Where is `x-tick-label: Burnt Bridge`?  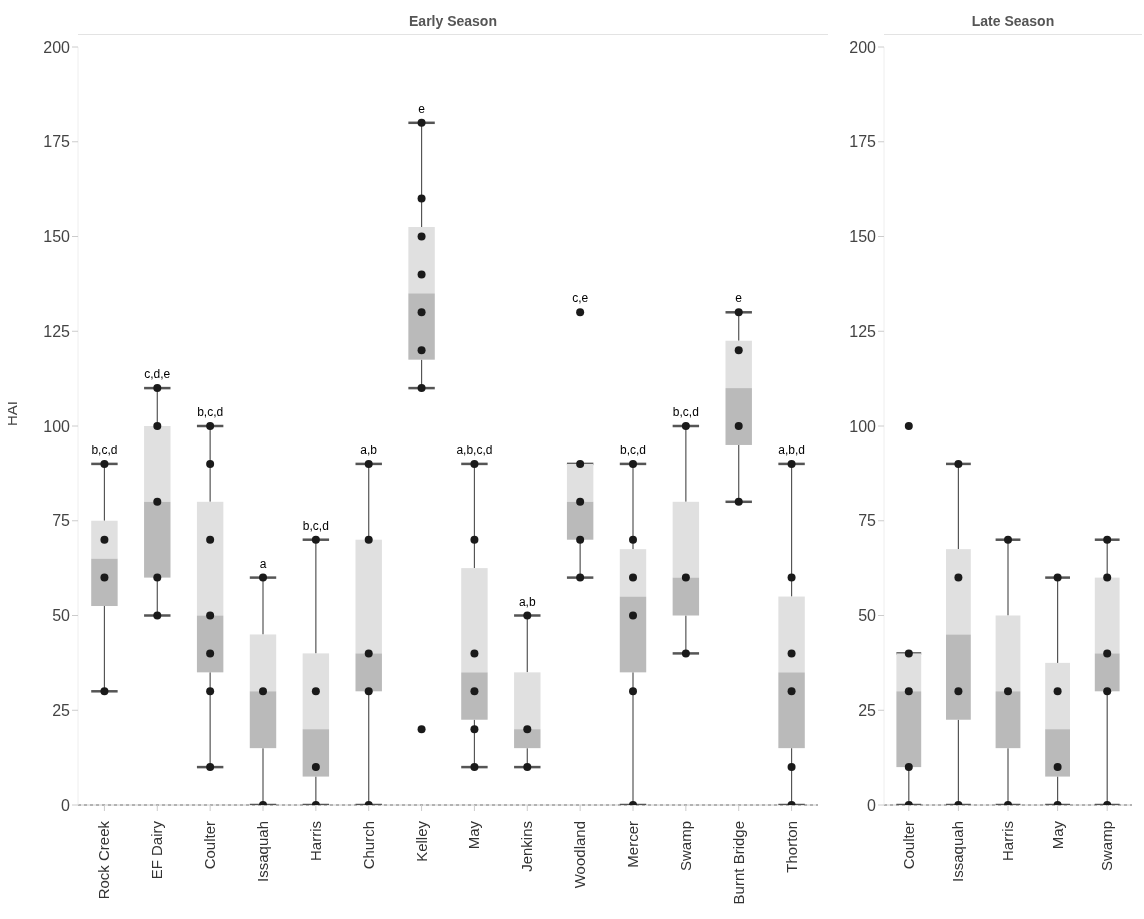
x-tick-label: Burnt Bridge is located at coordinates (738, 863).